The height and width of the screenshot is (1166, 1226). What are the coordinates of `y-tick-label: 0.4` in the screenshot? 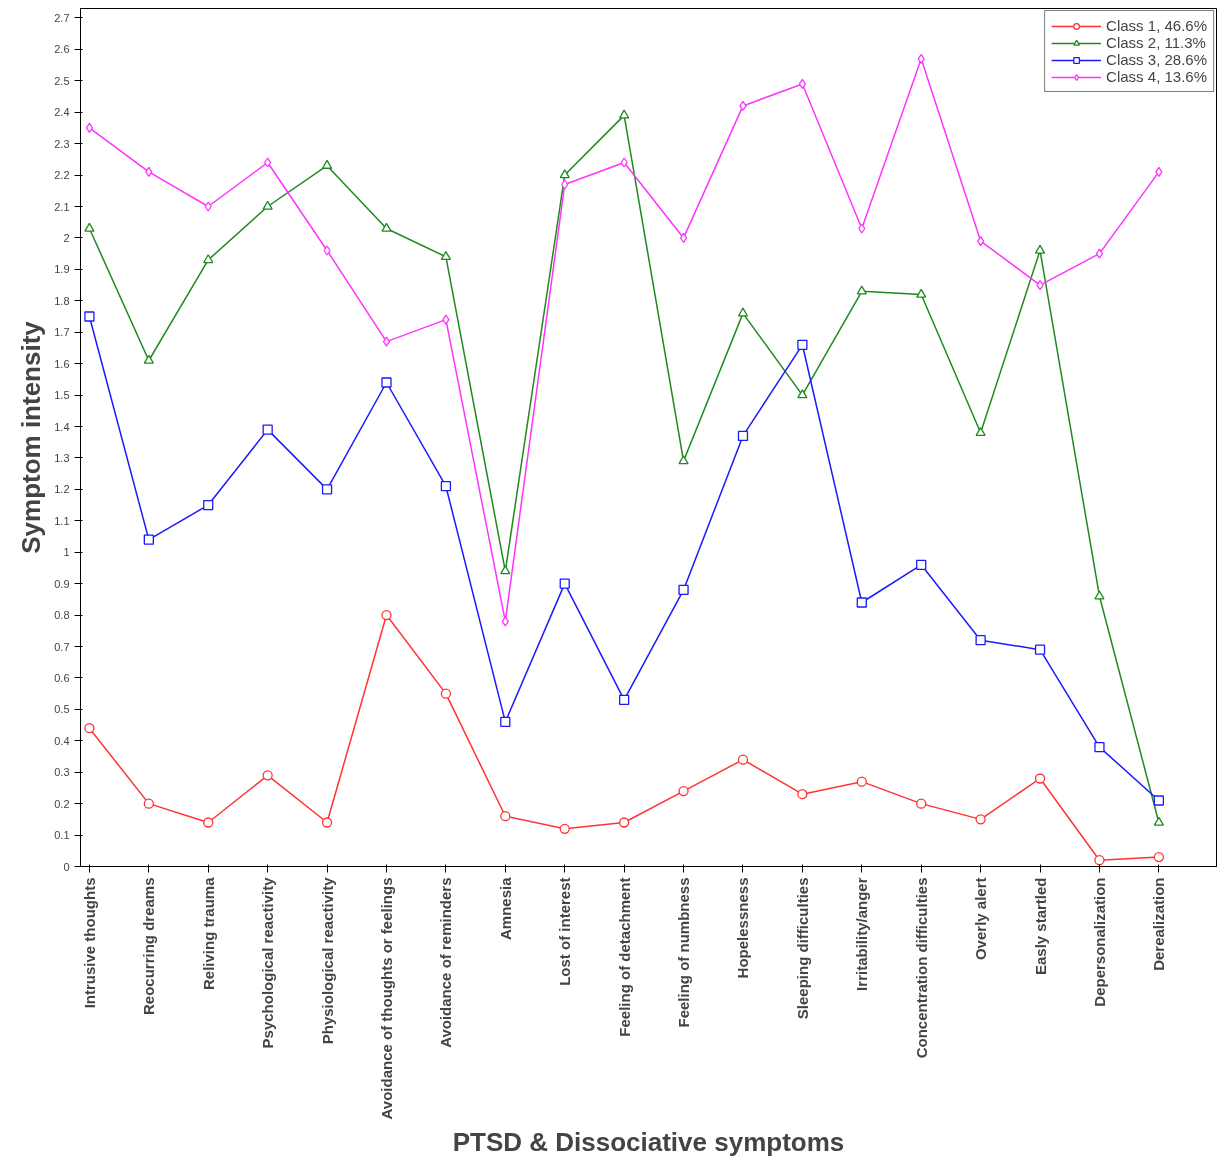 It's located at (62, 740).